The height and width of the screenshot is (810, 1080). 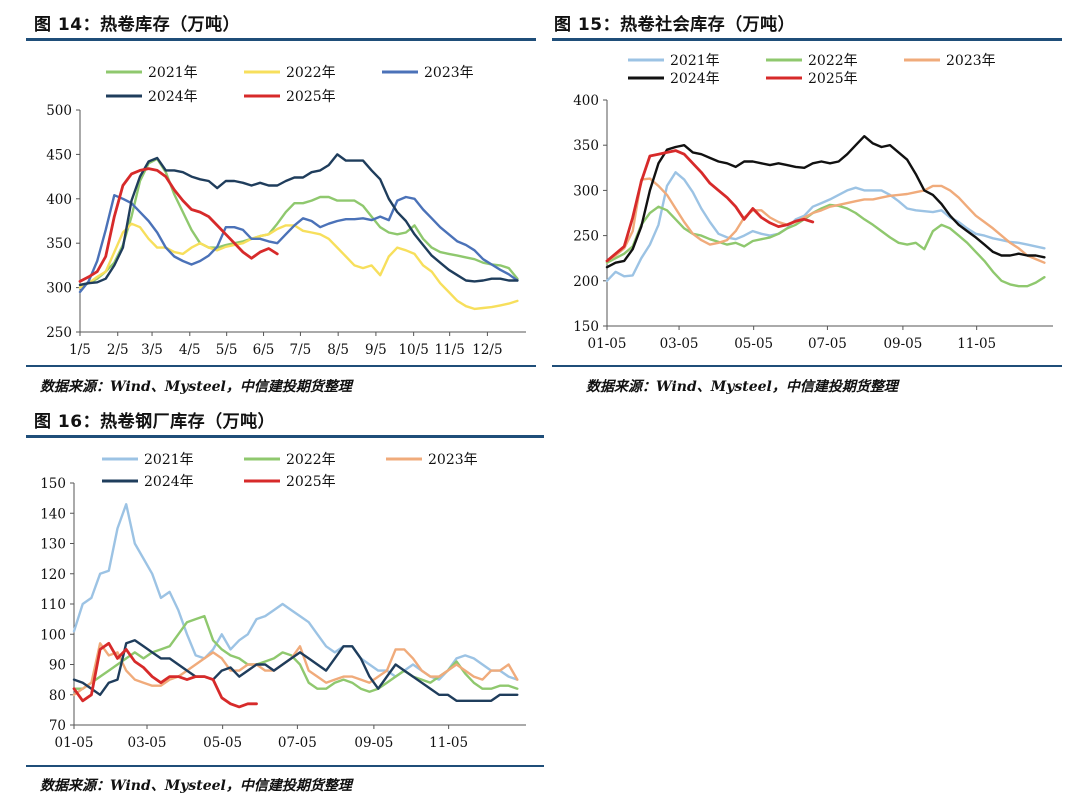 I want to click on x-tick-label: 2/5, so click(x=118, y=350).